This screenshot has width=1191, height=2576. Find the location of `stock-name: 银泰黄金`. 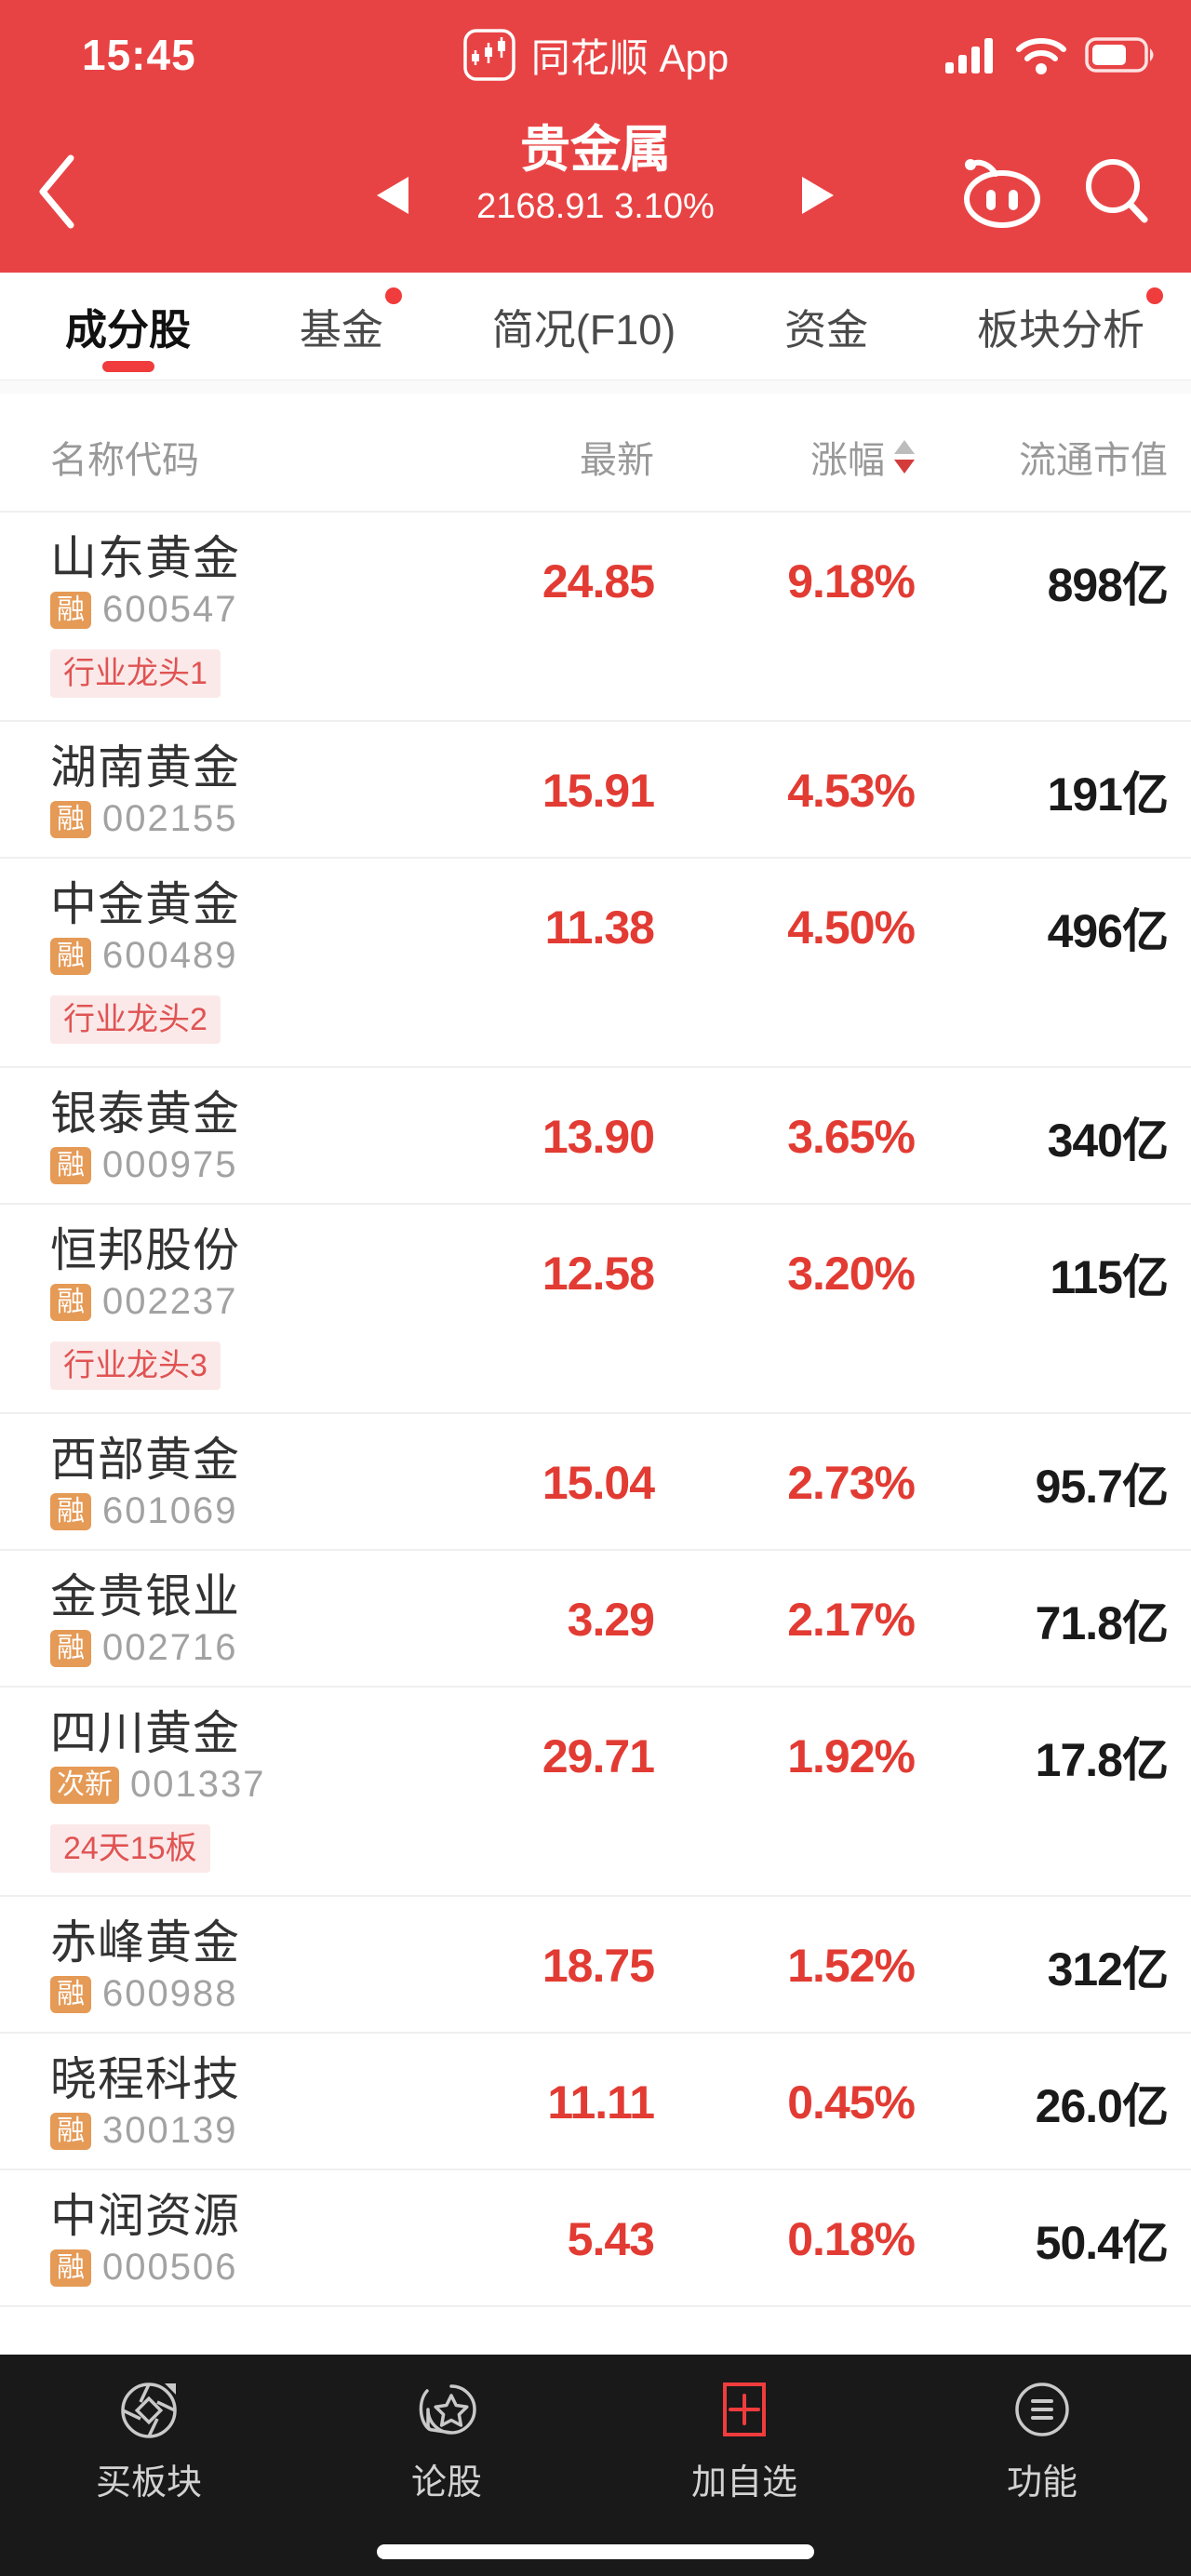

stock-name: 银泰黄金 is located at coordinates (145, 1114).